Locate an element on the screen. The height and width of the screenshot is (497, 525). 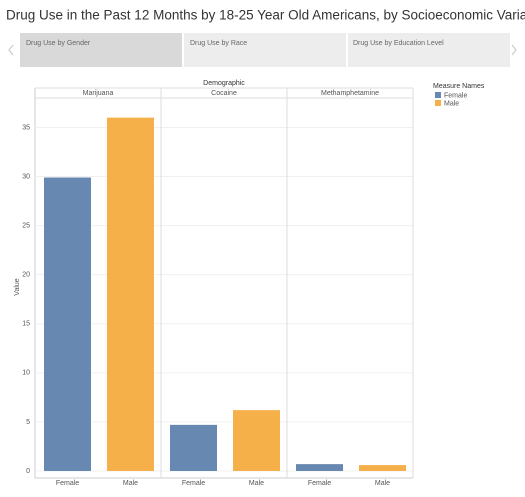
tab-label: Drug Use by Gender is located at coordinates (58, 43).